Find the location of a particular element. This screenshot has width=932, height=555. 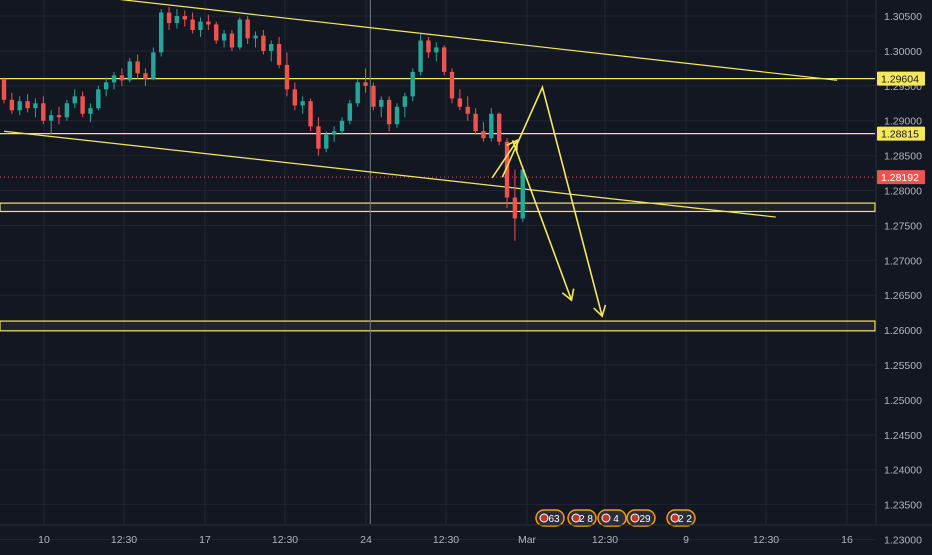

event-badge: 2 2 is located at coordinates (681, 518).